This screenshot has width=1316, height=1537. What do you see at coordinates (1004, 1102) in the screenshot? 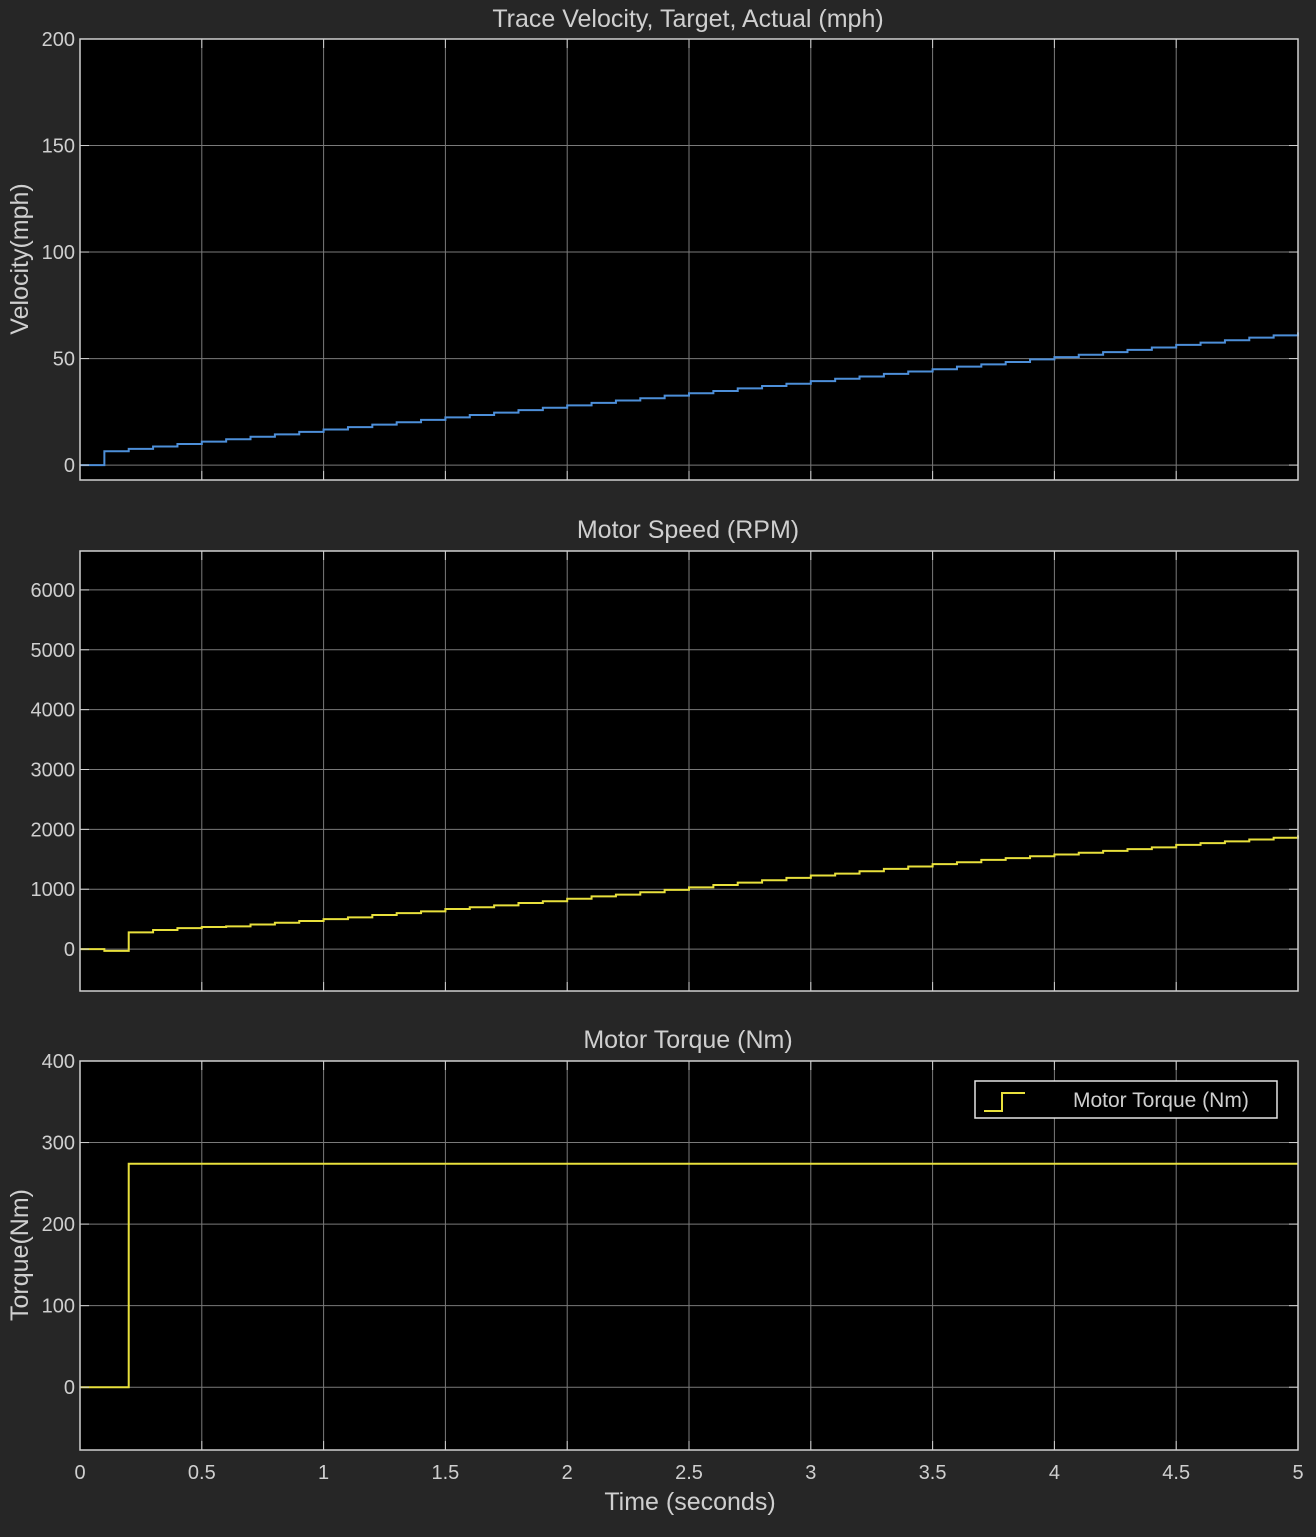
I see `legend-step-icon` at bounding box center [1004, 1102].